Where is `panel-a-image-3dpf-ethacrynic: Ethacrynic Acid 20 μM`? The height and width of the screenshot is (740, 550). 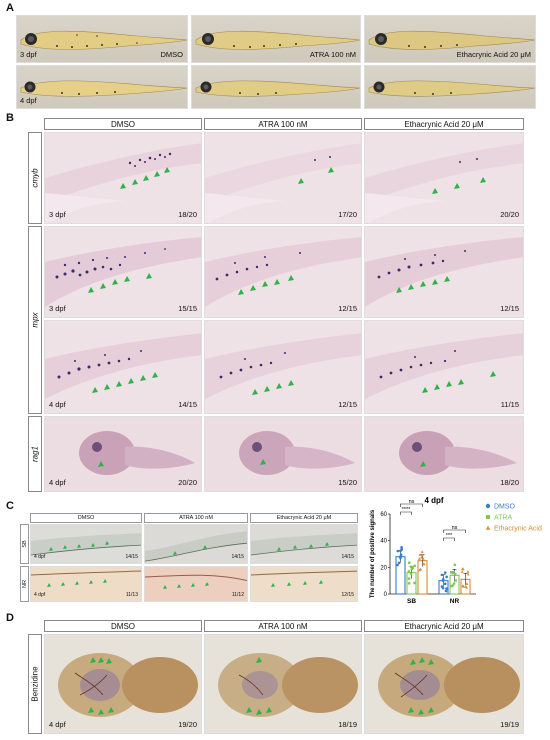
panel-a-image-3dpf-ethacrynic: Ethacrynic Acid 20 μM is located at coordinates (450, 39).